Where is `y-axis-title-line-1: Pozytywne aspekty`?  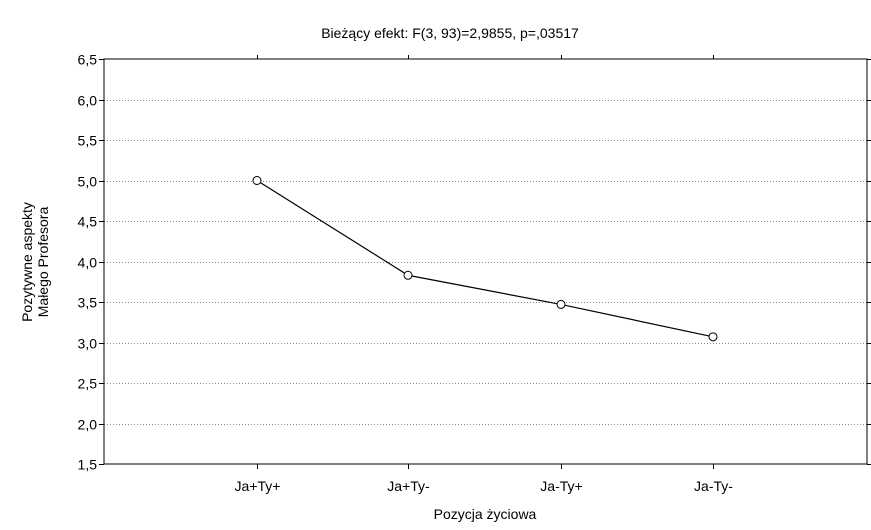 y-axis-title-line-1: Pozytywne aspekty is located at coordinates (27, 262).